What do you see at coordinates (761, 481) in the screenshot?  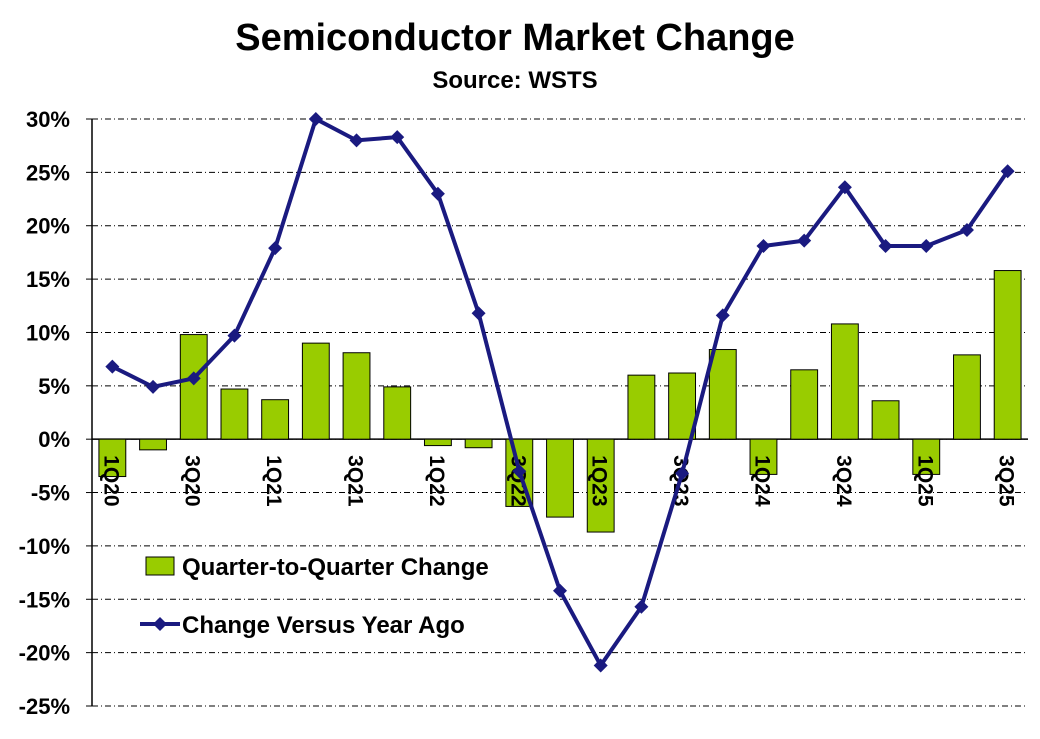 I see `x-tick-label: 1Q24` at bounding box center [761, 481].